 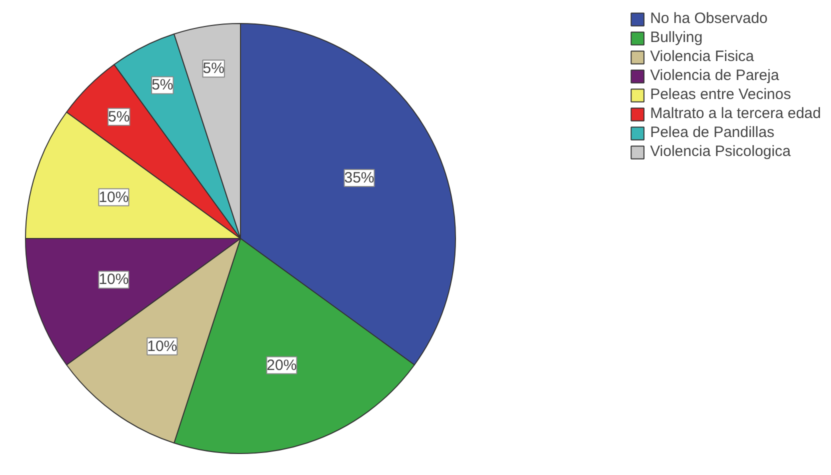 I want to click on legend-label: Bullying, so click(x=676, y=37).